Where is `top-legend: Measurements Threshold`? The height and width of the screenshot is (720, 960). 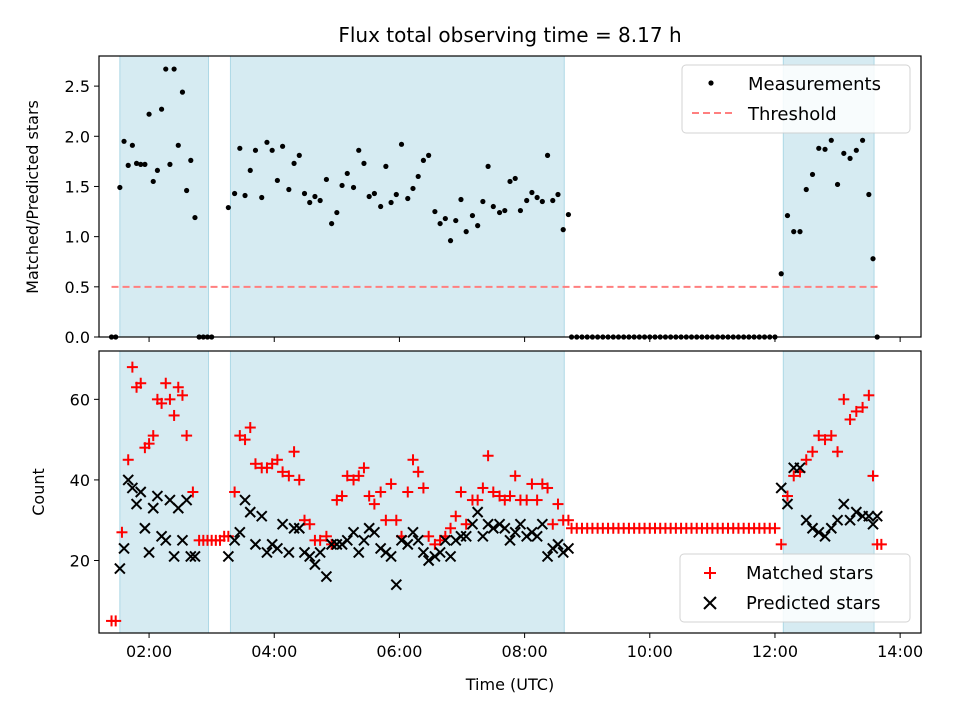 top-legend: Measurements Threshold is located at coordinates (796, 99).